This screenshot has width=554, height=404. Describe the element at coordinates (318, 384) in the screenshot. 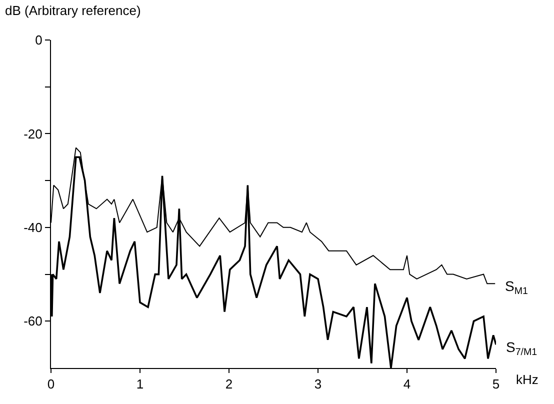

I see `x-tick-label: 3` at that location.